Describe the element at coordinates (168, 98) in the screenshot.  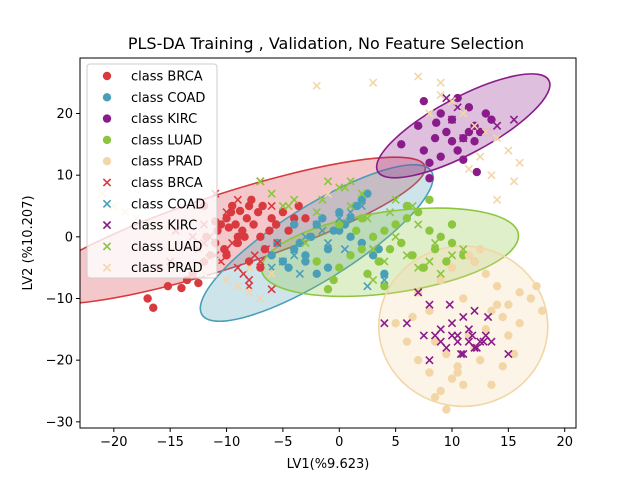
I see `legend-label: class COAD` at that location.